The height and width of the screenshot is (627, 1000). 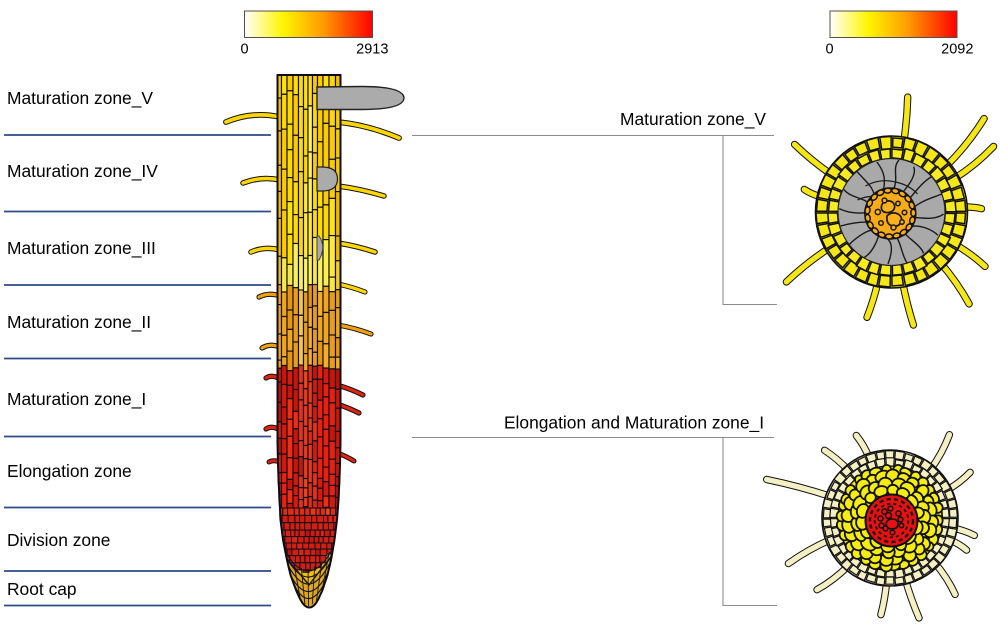 What do you see at coordinates (58, 540) in the screenshot?
I see `svg-text: Division zone` at bounding box center [58, 540].